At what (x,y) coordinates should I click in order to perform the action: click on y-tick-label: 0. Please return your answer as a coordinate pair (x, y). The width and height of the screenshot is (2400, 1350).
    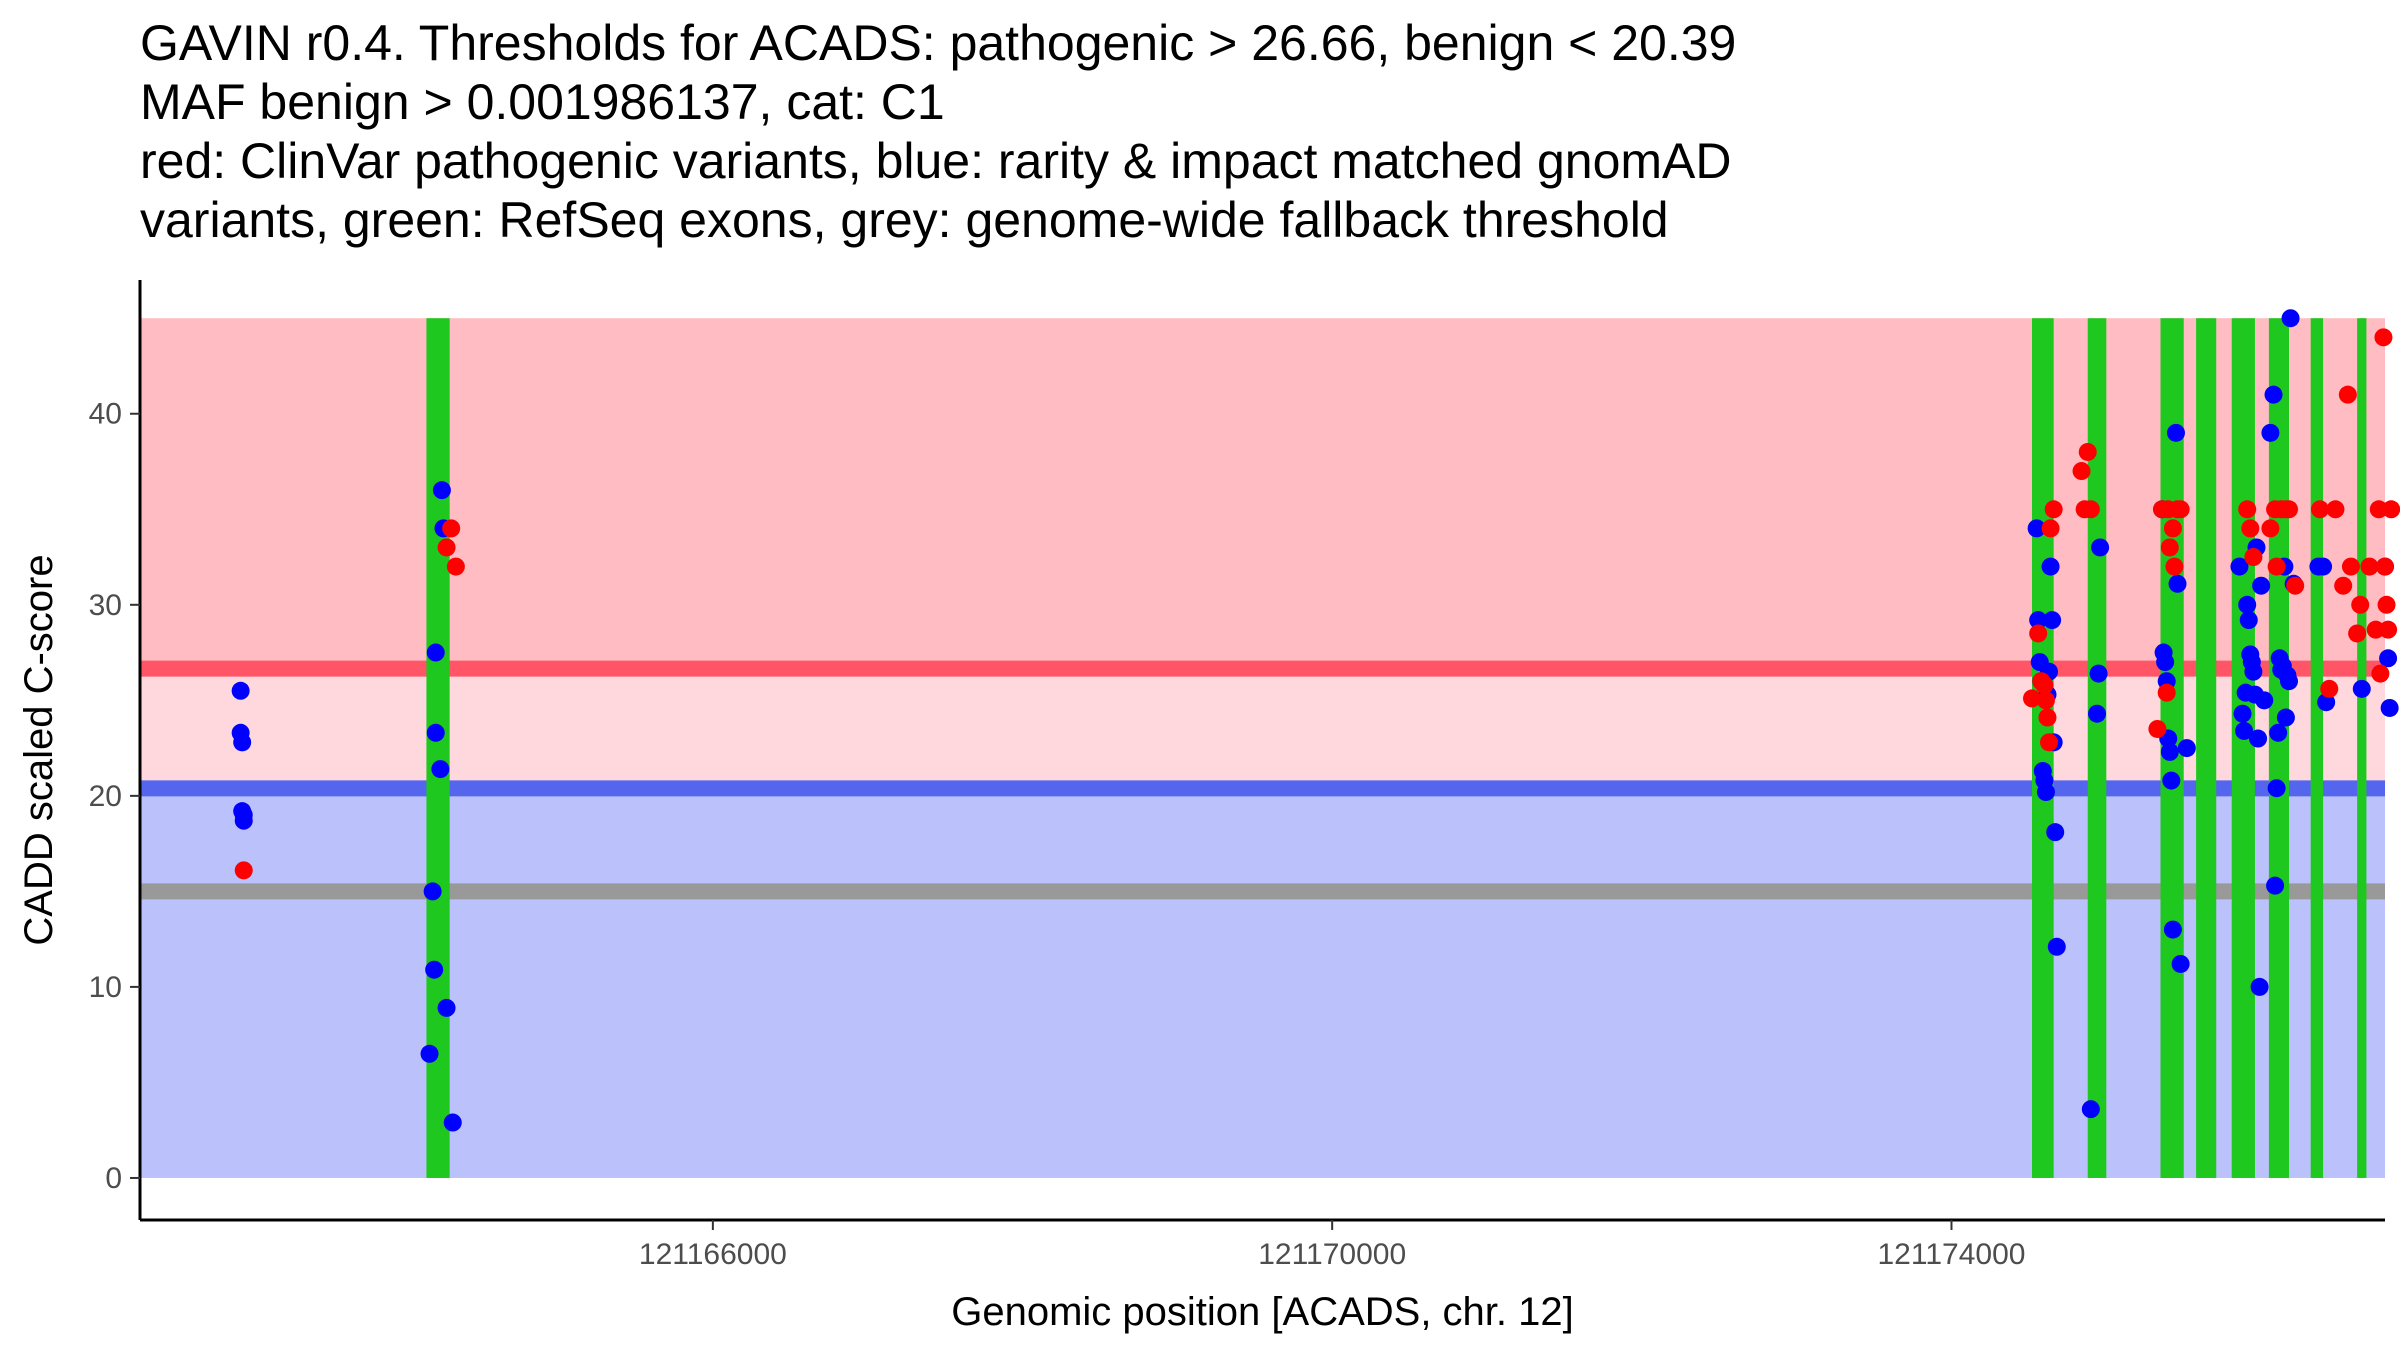
    Looking at the image, I should click on (113, 1178).